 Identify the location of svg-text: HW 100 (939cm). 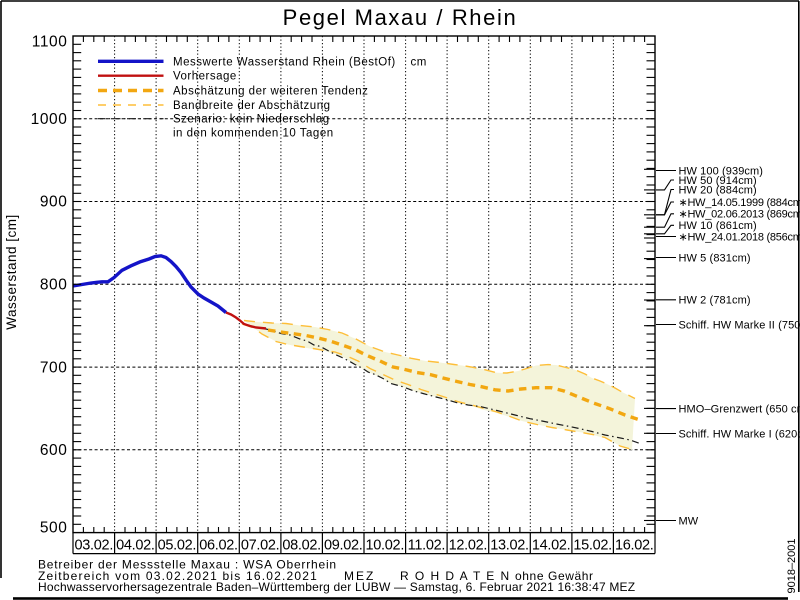
(721, 171).